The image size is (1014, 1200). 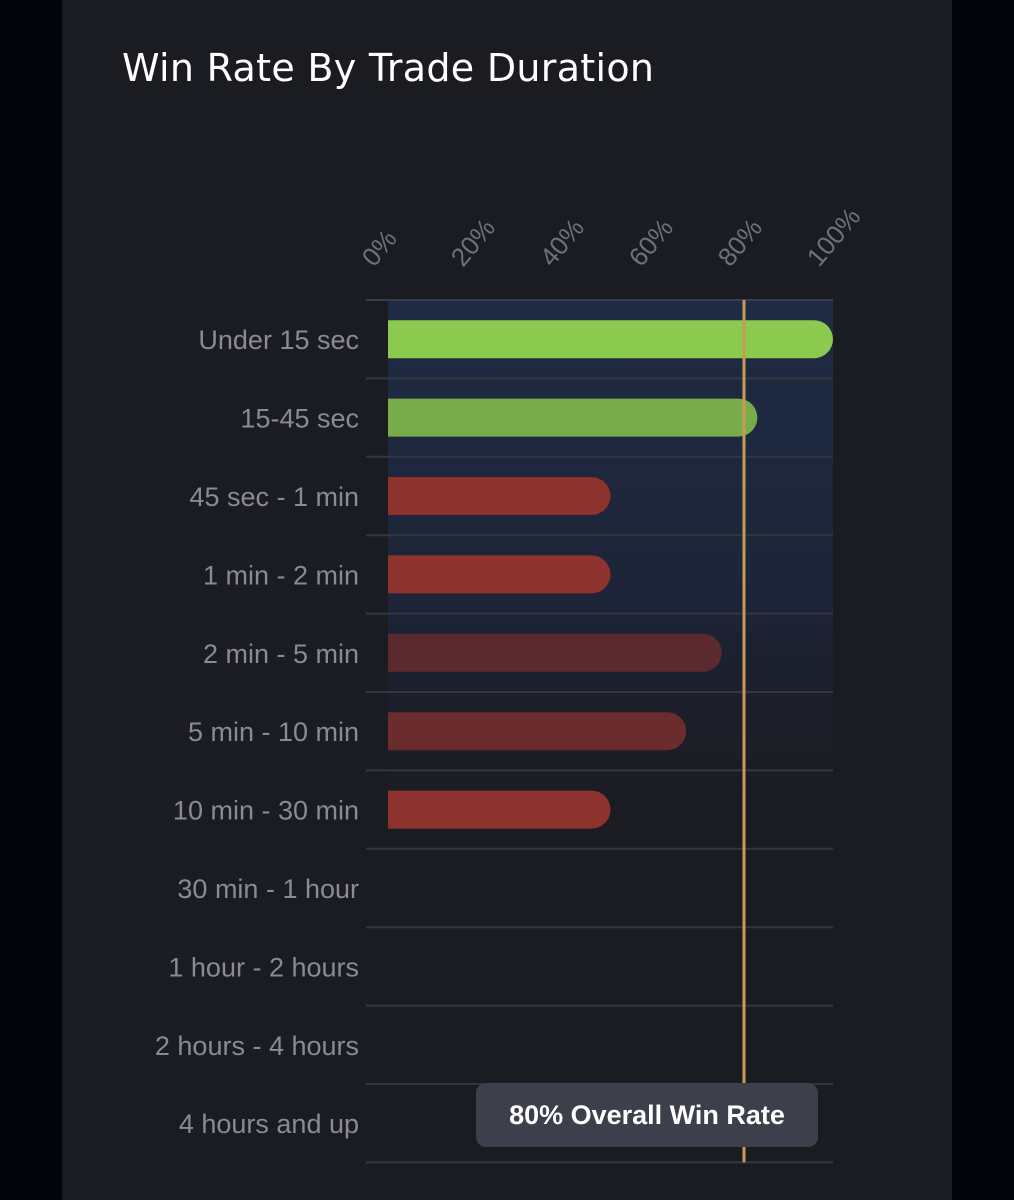 I want to click on category-label: 4 hours and up, so click(x=269, y=1124).